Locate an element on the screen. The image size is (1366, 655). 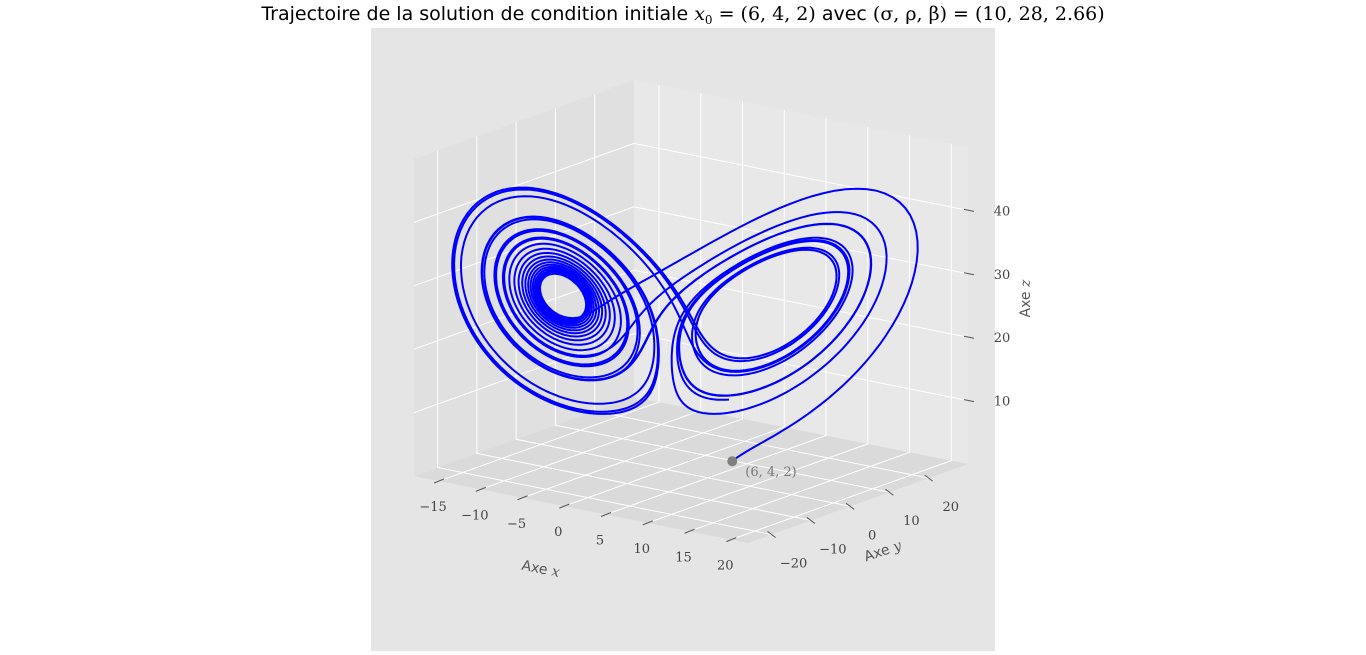
y-tick-label: 10 is located at coordinates (911, 521).